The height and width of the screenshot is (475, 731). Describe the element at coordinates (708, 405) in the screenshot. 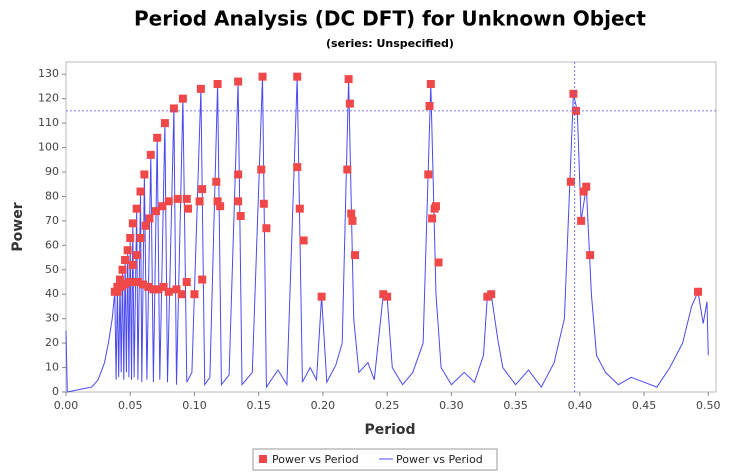

I see `x-tick-label: 0.50` at that location.